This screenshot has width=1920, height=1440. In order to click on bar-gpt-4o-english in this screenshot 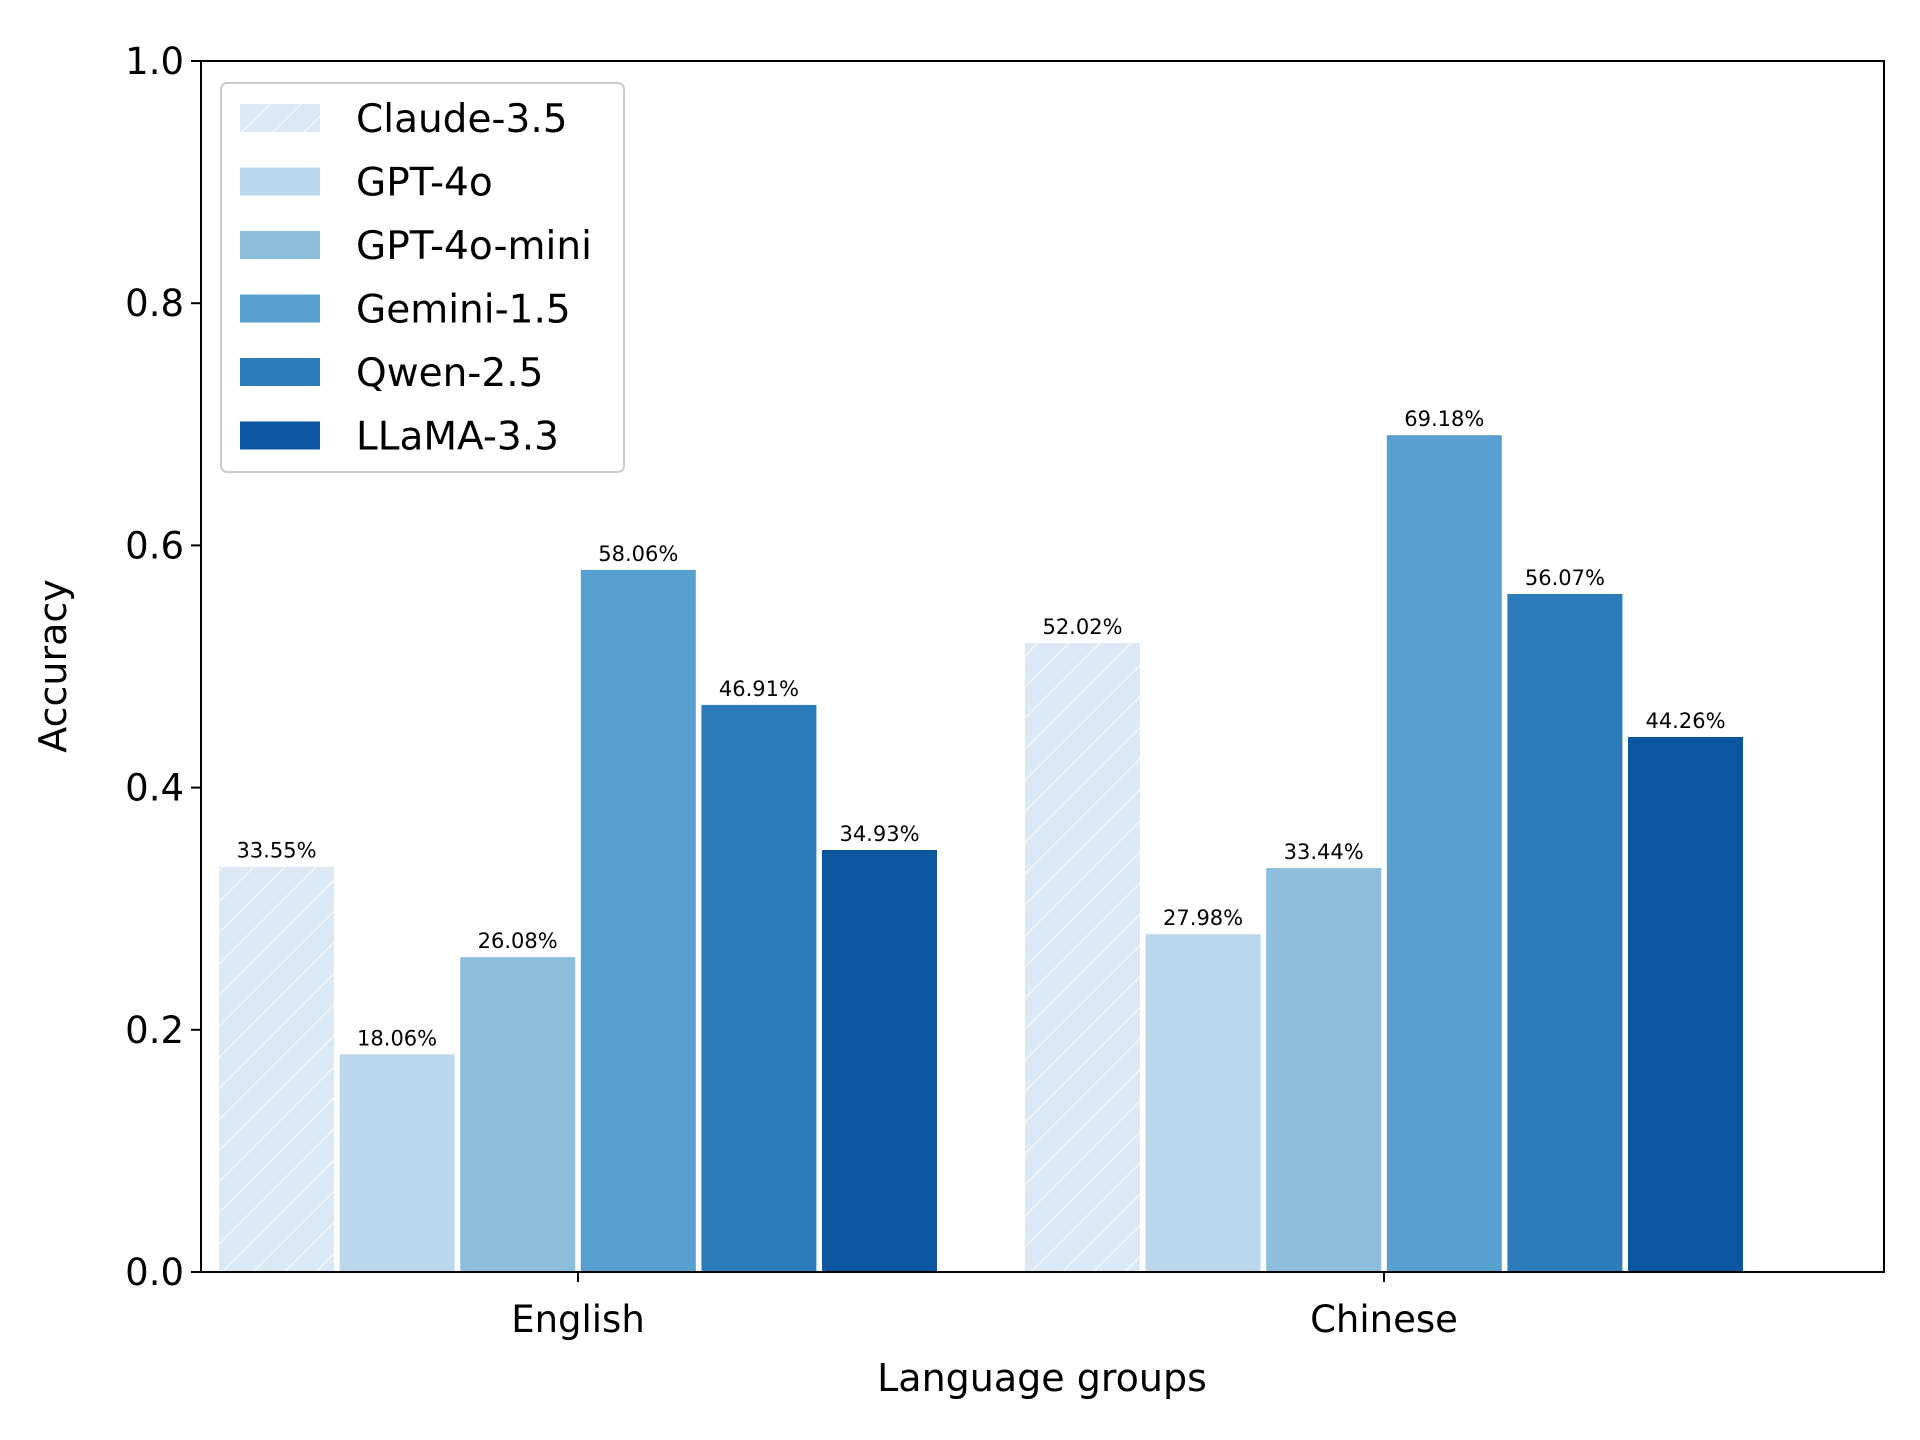, I will do `click(397, 1163)`.